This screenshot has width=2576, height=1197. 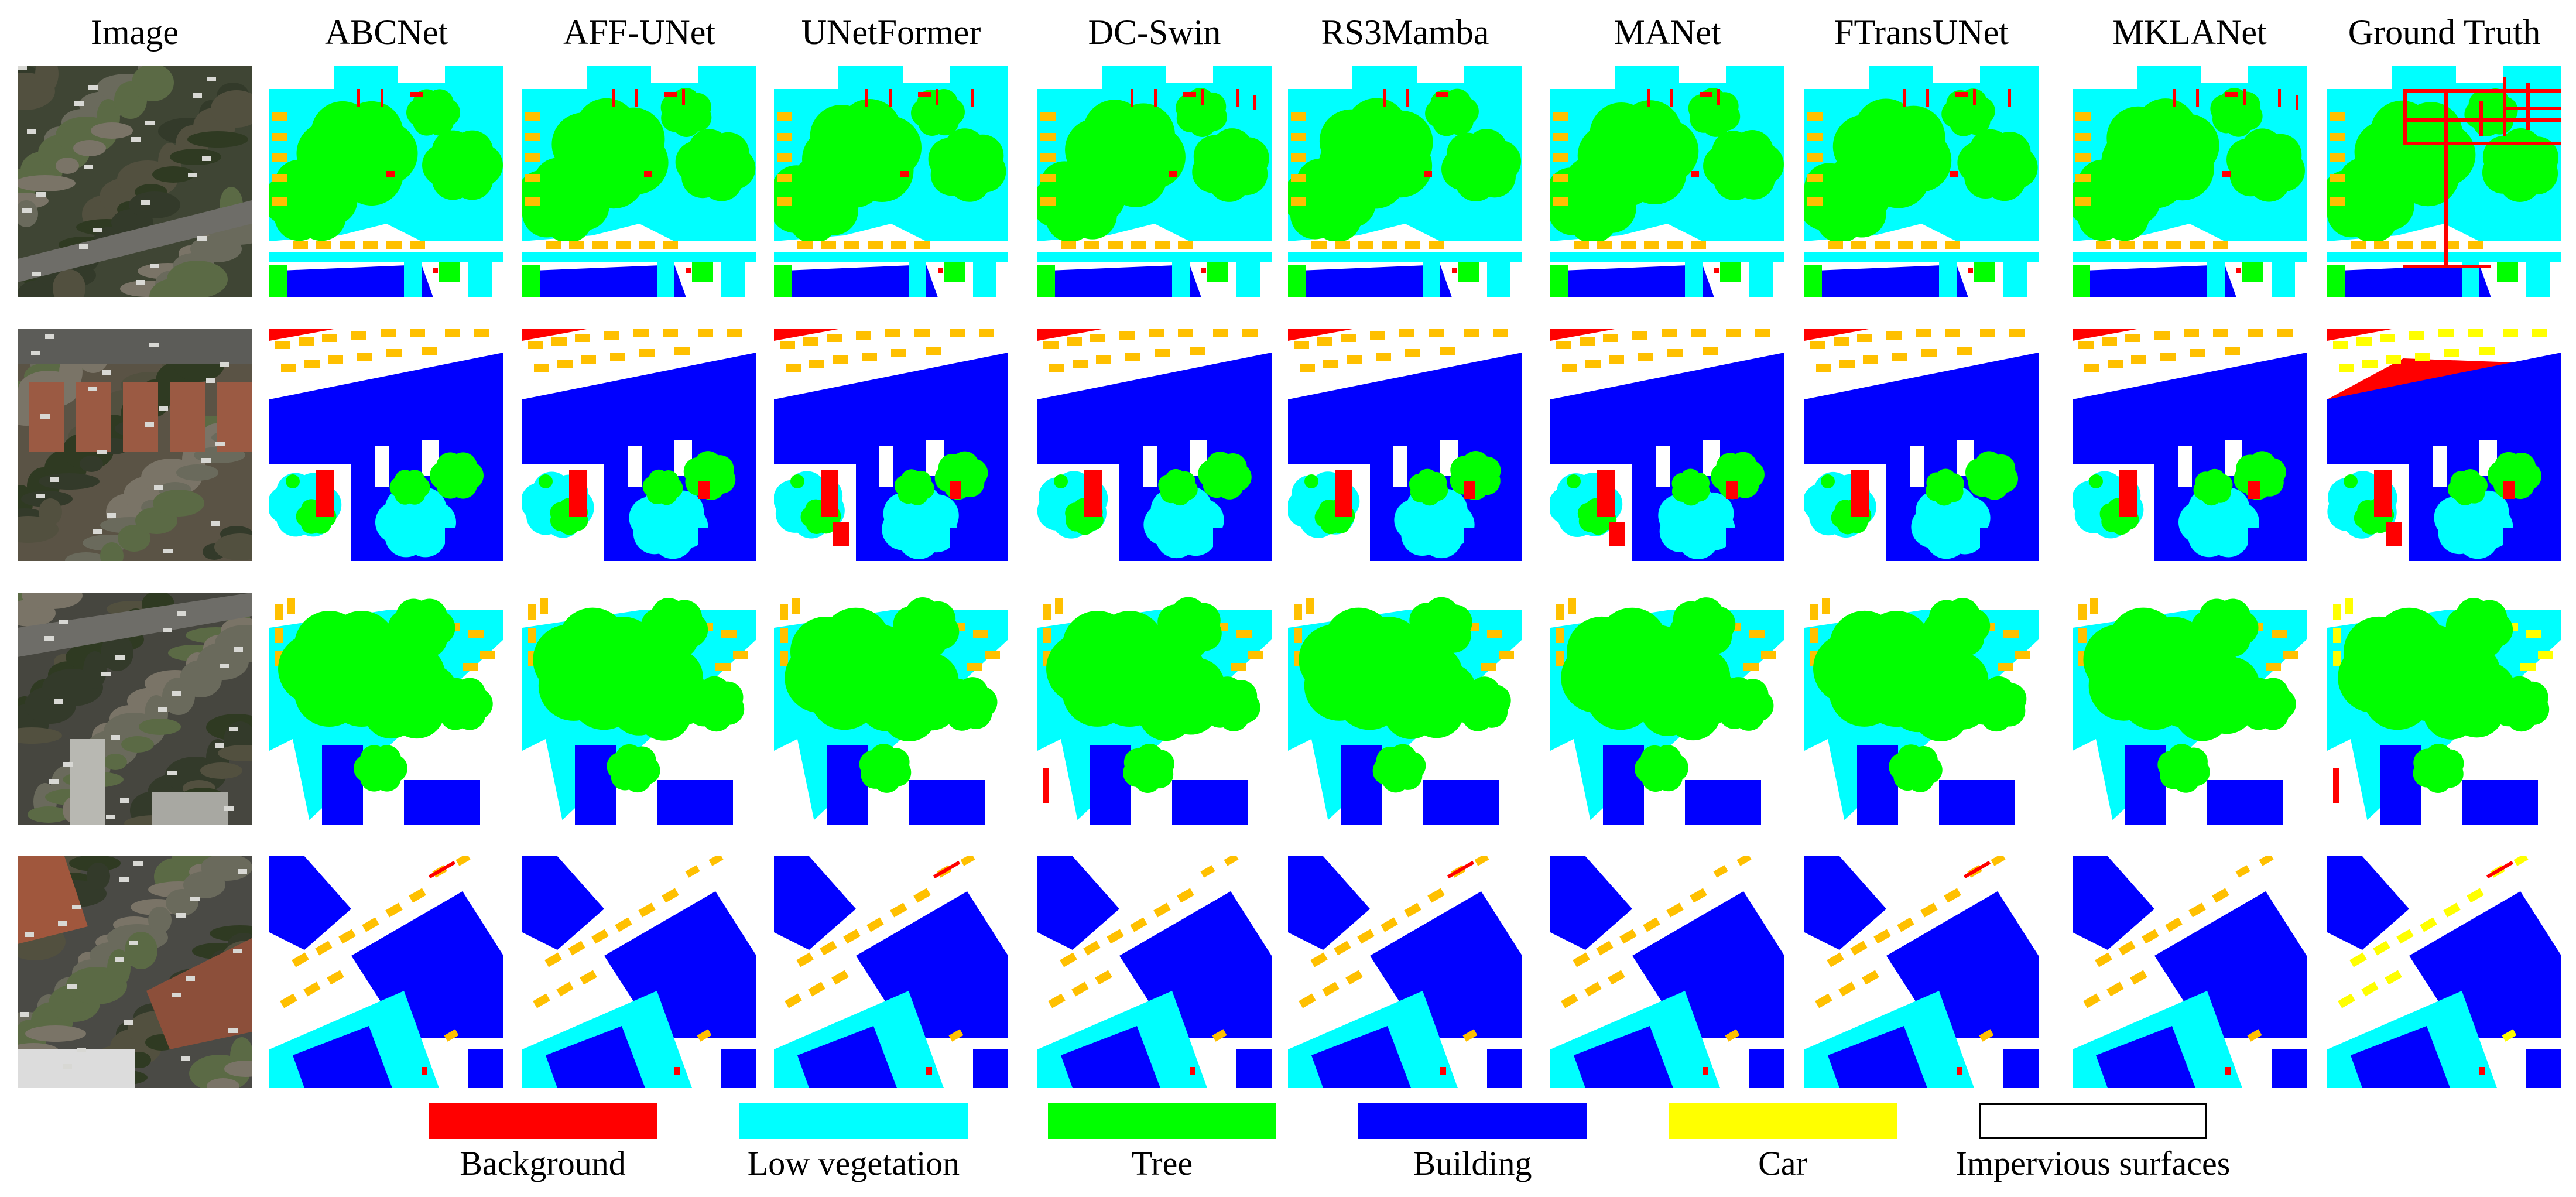 I want to click on segmentation-map-row-1-mklanet, so click(x=2190, y=181).